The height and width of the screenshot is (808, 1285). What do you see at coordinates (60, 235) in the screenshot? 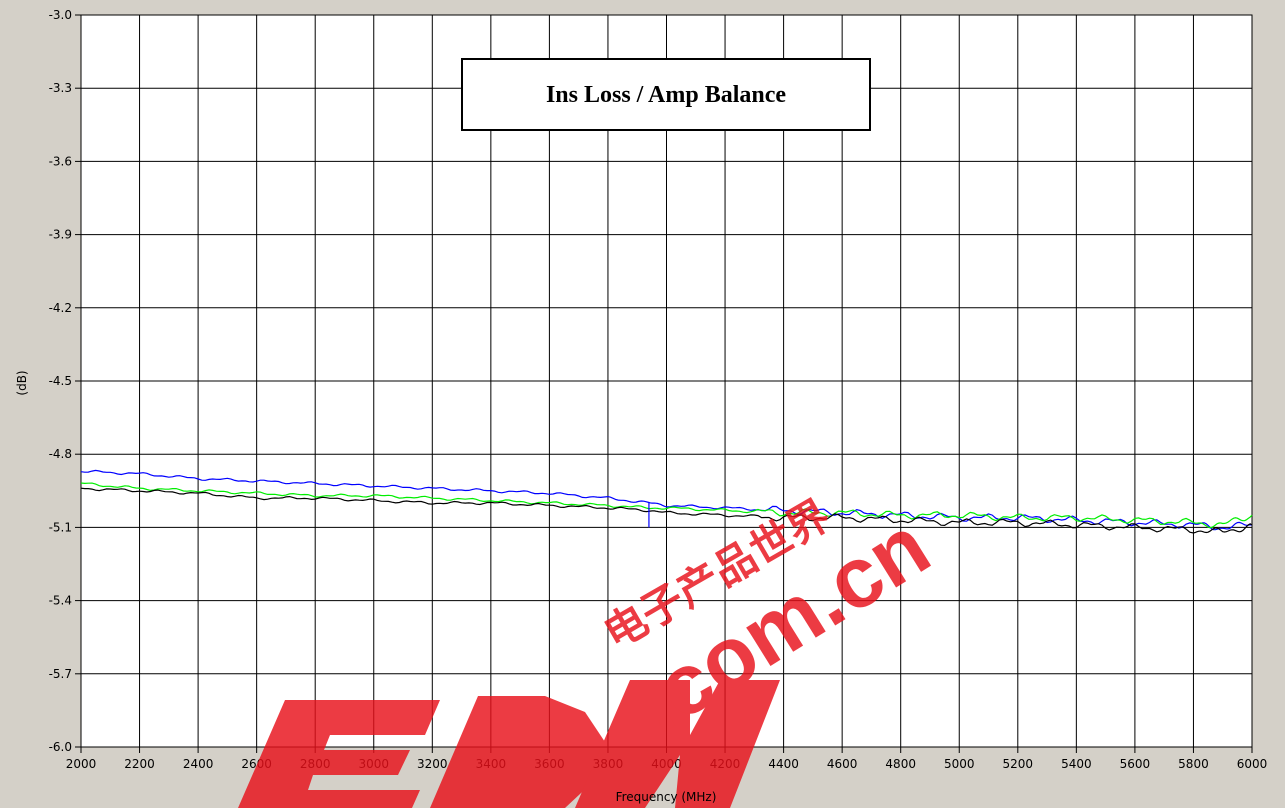
I see `y-tick-label: -3.9` at bounding box center [60, 235].